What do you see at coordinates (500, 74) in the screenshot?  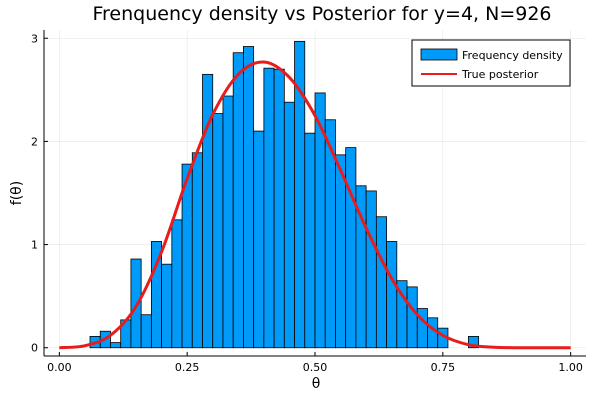 I see `legend-label-posterior: True posterior` at bounding box center [500, 74].